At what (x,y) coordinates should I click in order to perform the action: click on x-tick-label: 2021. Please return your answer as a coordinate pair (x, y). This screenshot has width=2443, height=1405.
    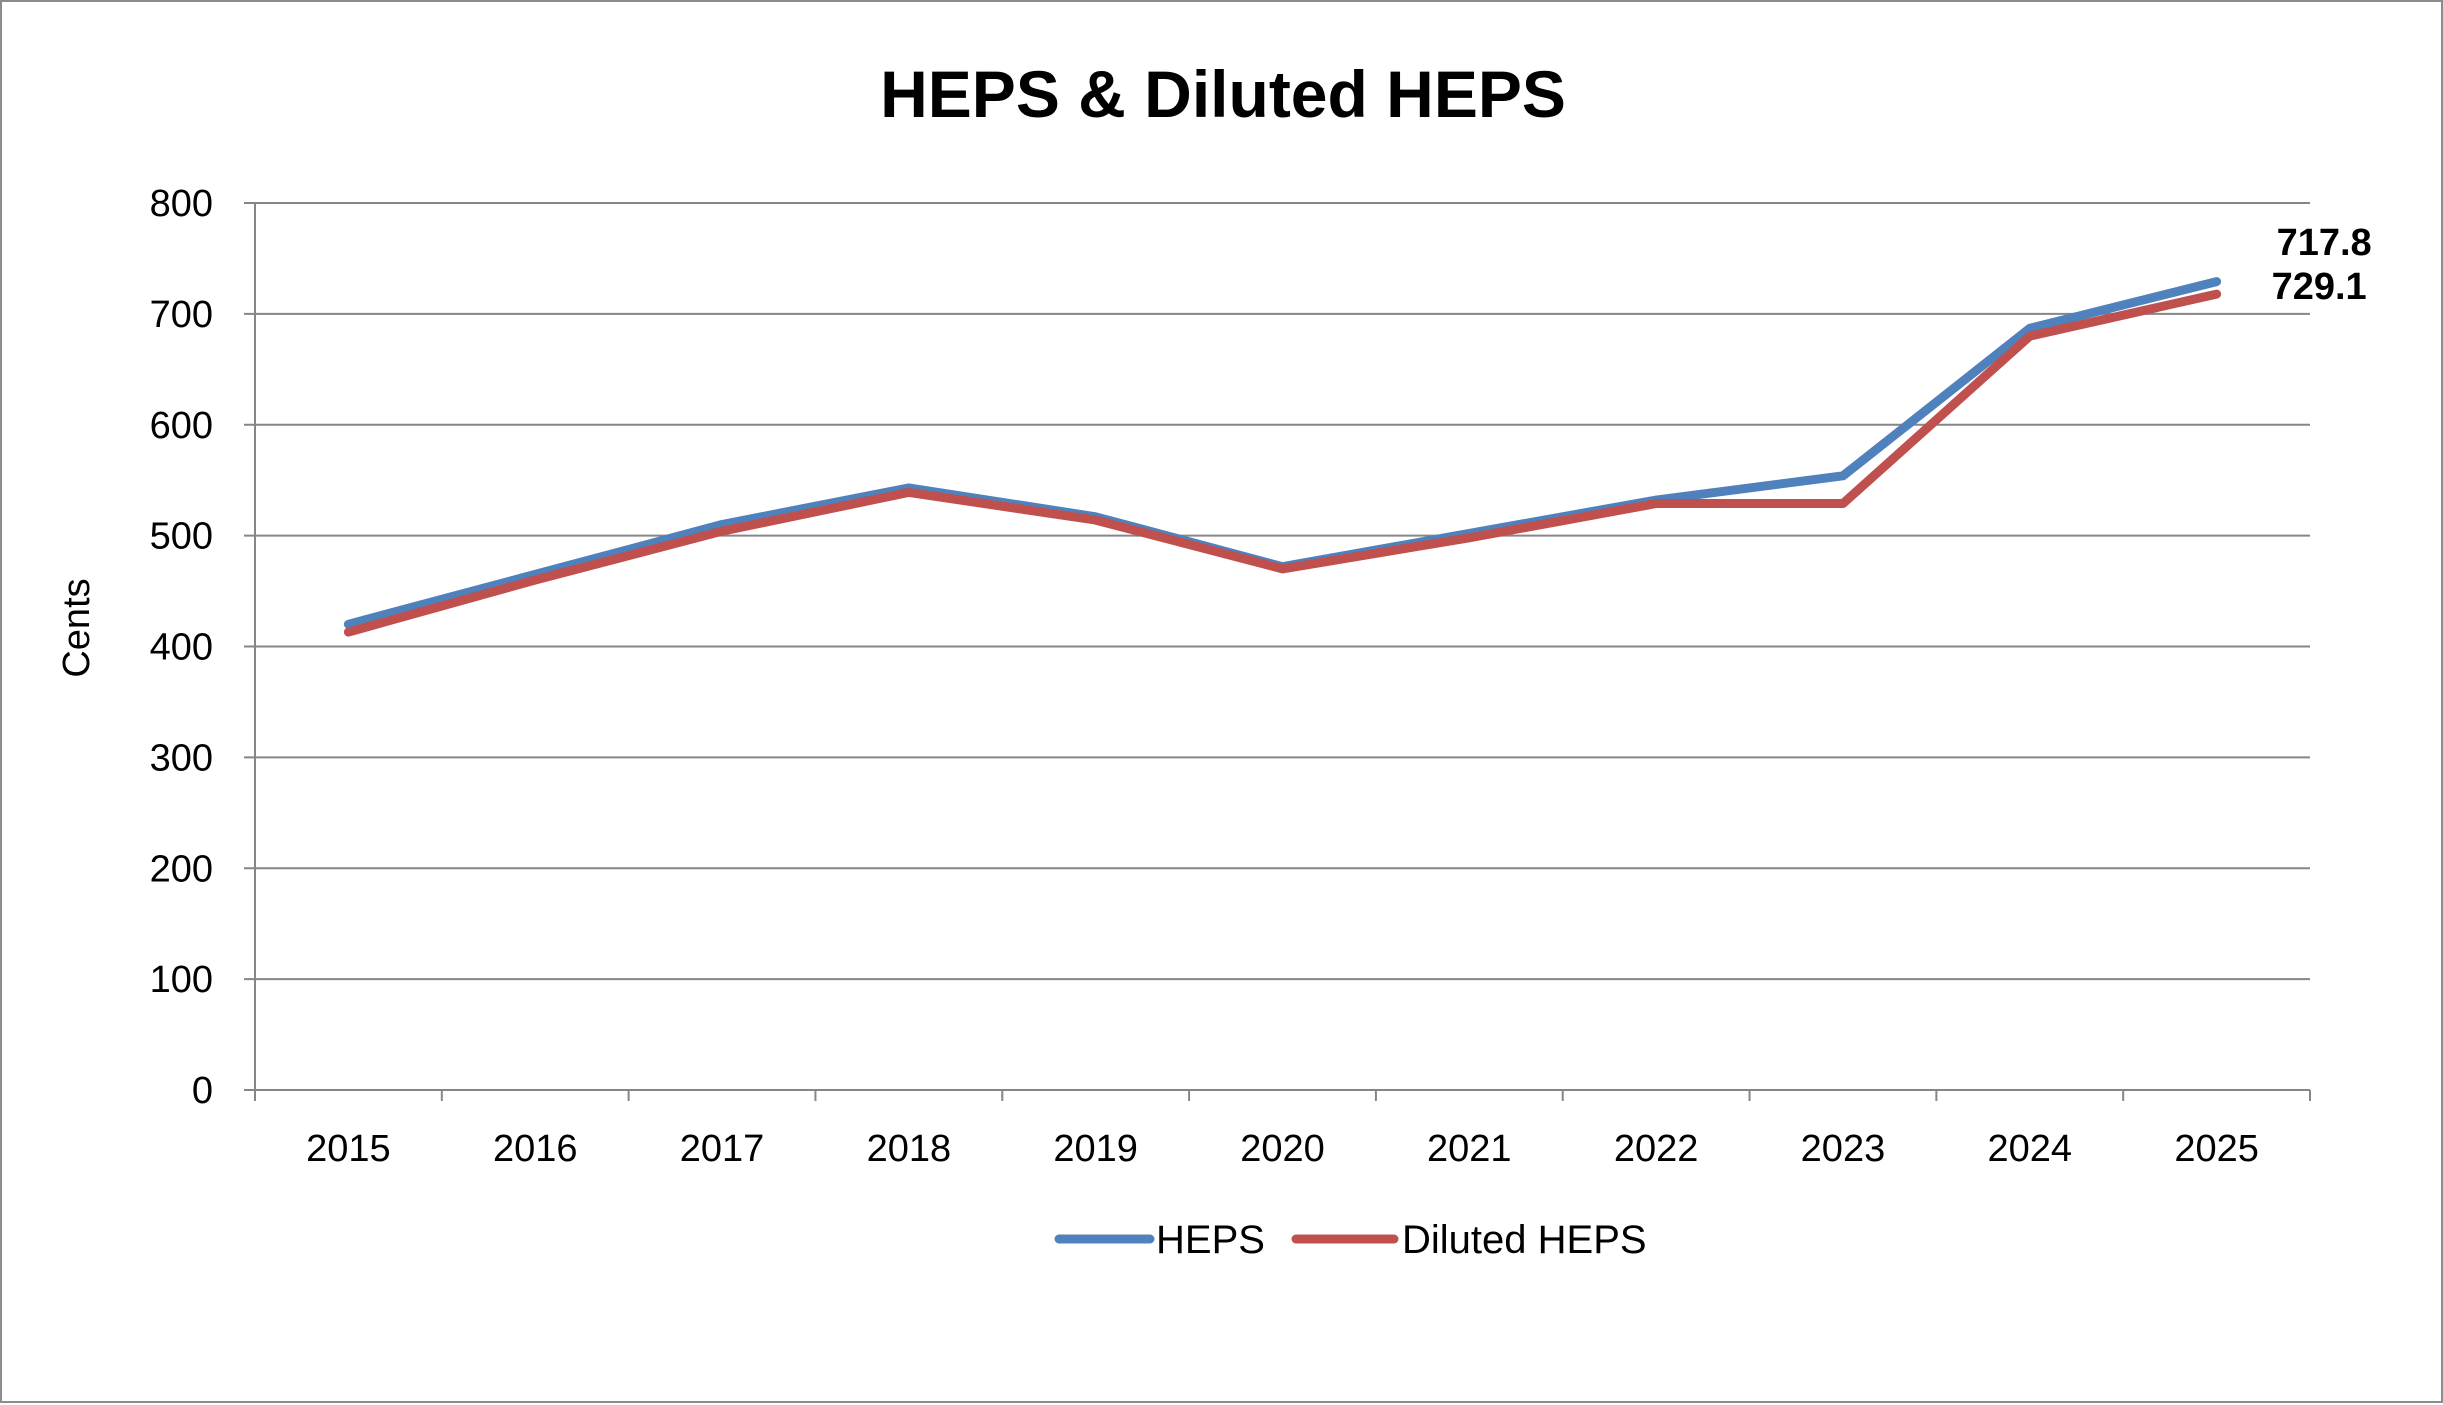
    Looking at the image, I should click on (1469, 1149).